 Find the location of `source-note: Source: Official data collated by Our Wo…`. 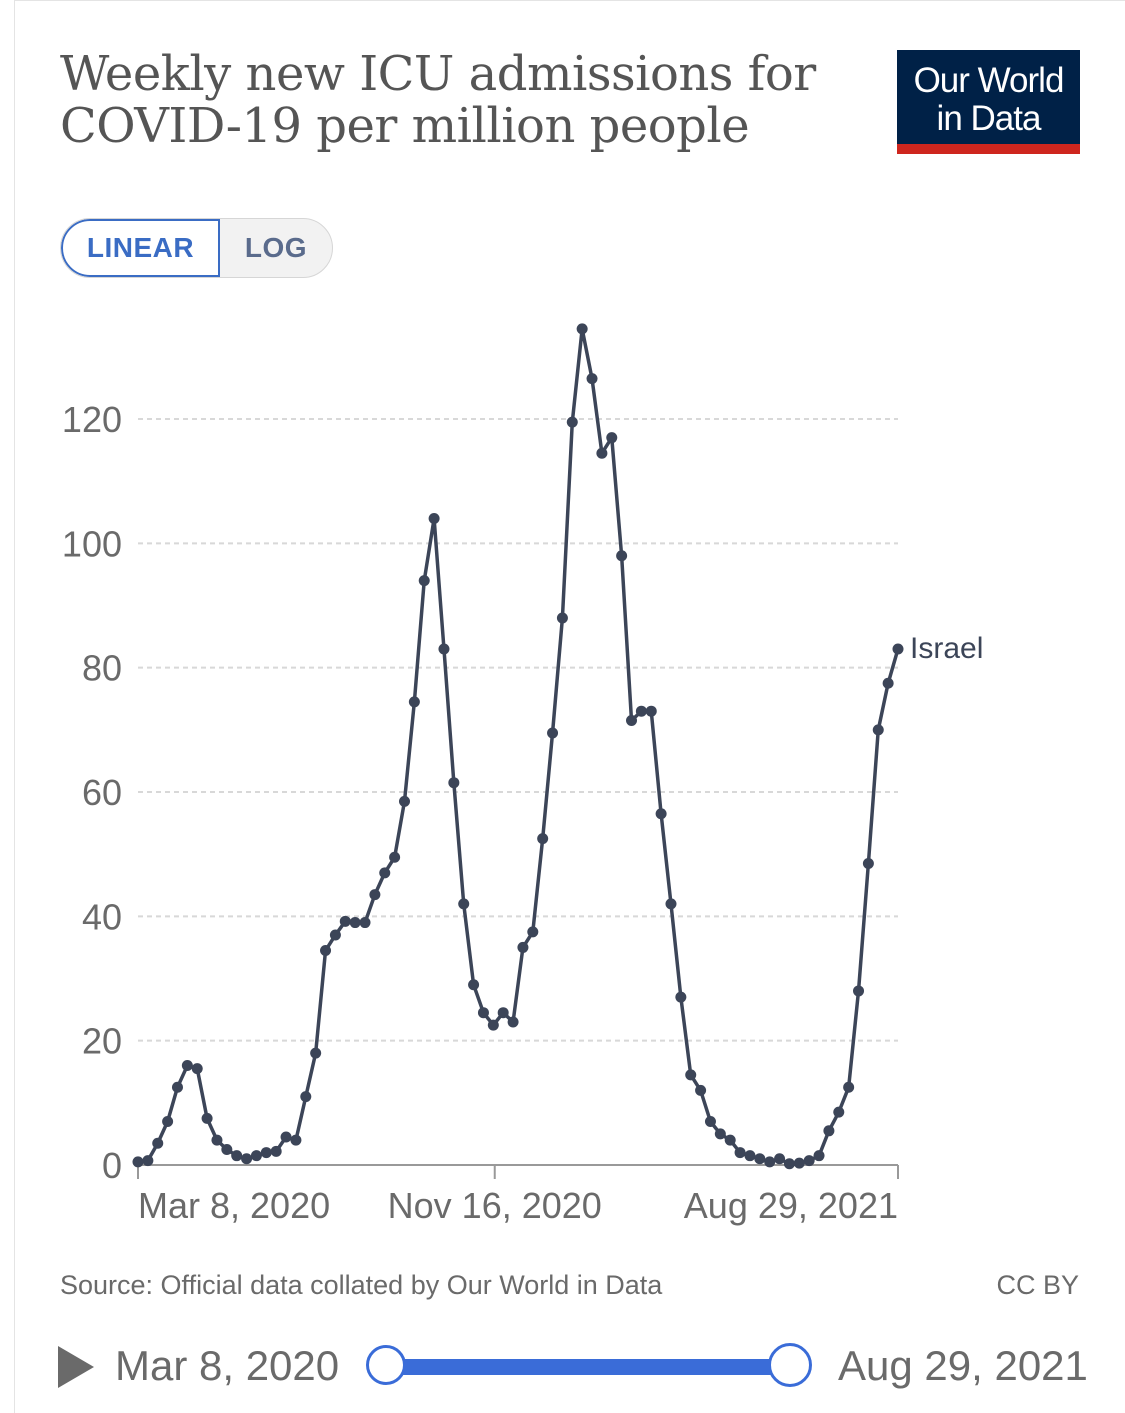

source-note: Source: Official data collated by Our Wo… is located at coordinates (361, 1285).